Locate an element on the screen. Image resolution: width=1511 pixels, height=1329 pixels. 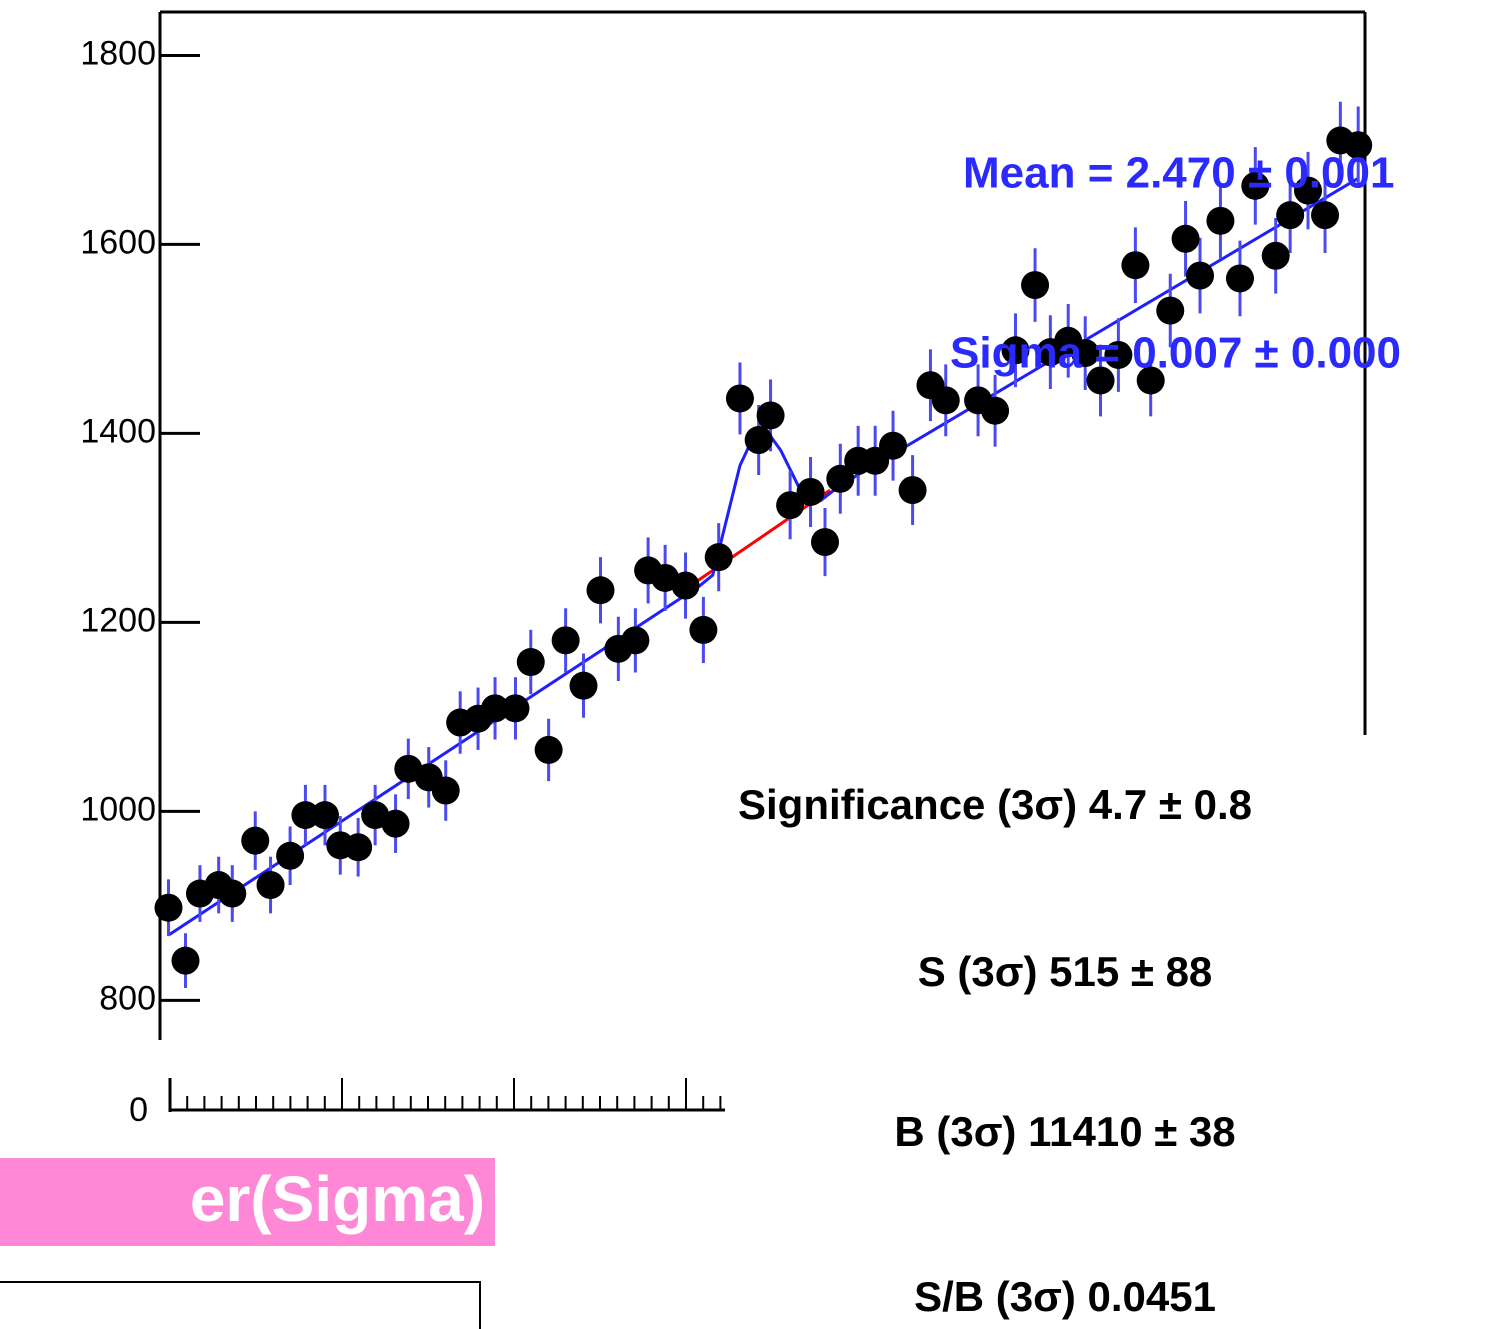
label-box is located at coordinates (247, 1202).